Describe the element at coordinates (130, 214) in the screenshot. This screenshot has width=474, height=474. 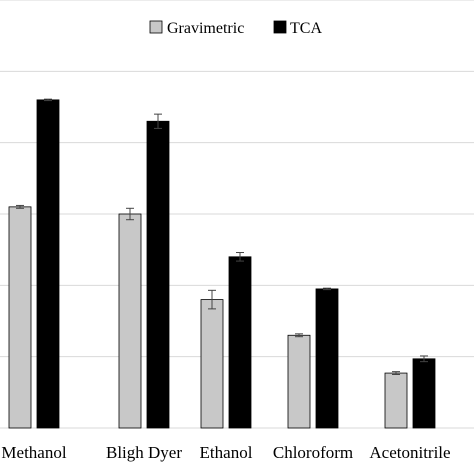
I see `error-bar-gravimetric-bligh-dyer` at that location.